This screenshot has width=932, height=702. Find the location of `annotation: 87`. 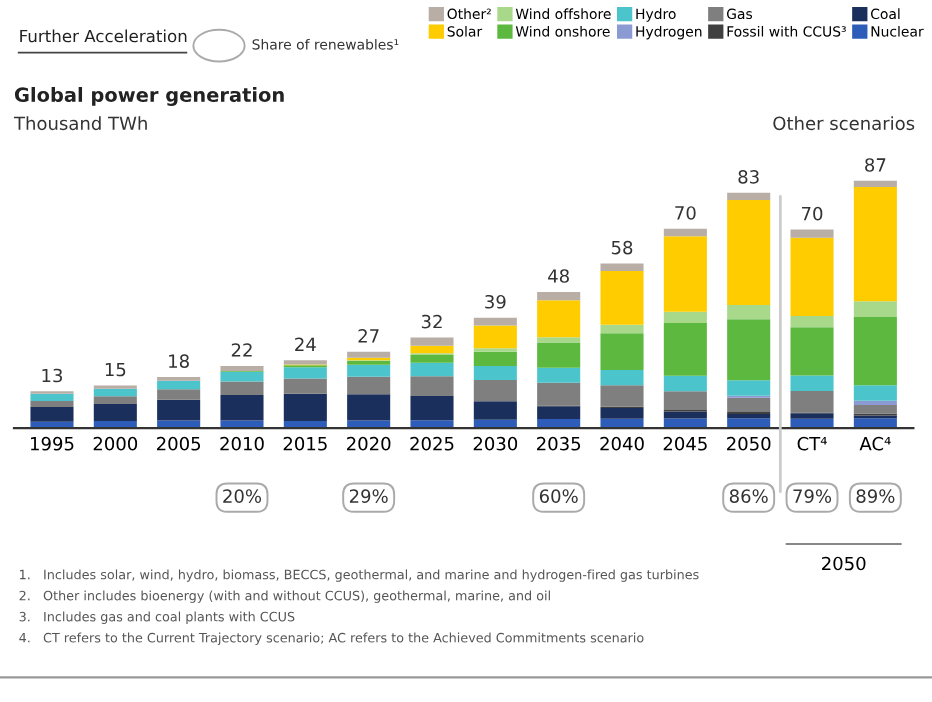

annotation: 87 is located at coordinates (875, 165).